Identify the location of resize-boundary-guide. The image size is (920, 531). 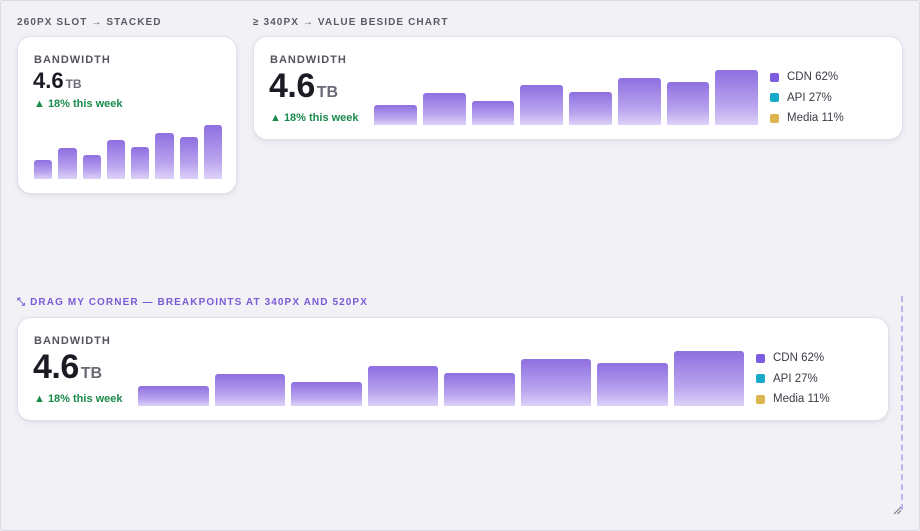
(902, 403).